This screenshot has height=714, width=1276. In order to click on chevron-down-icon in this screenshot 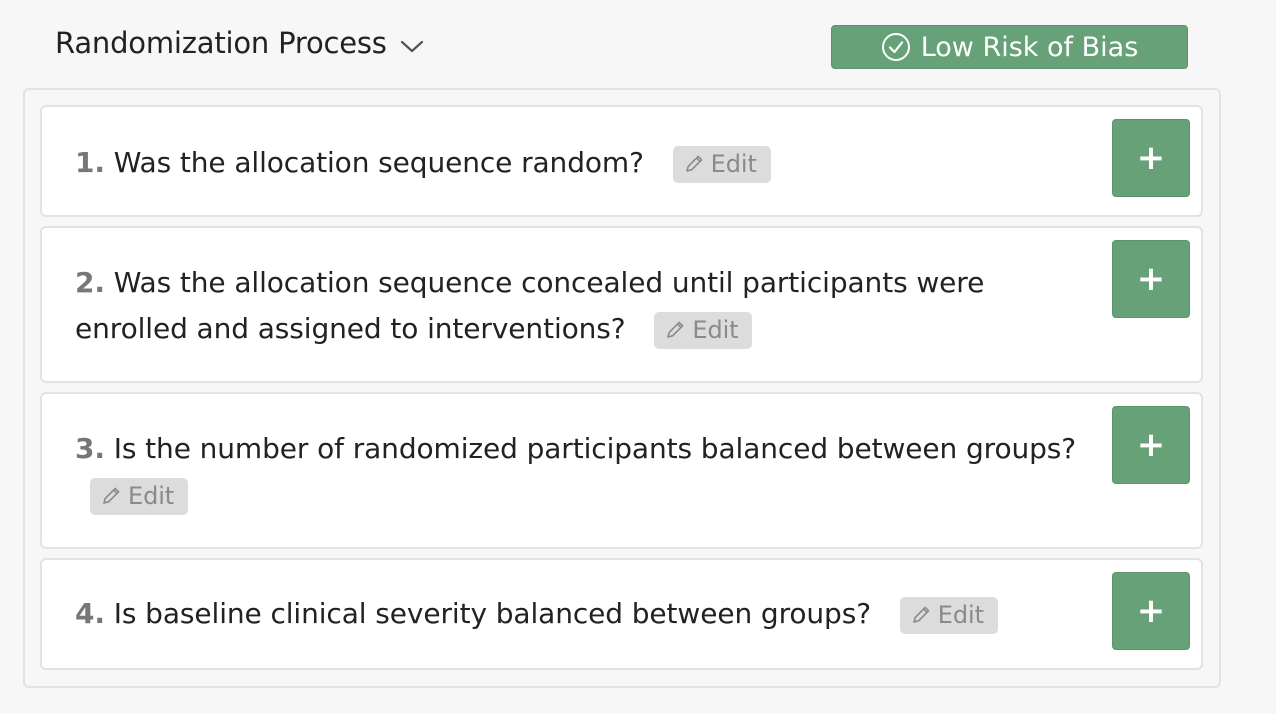, I will do `click(411, 46)`.